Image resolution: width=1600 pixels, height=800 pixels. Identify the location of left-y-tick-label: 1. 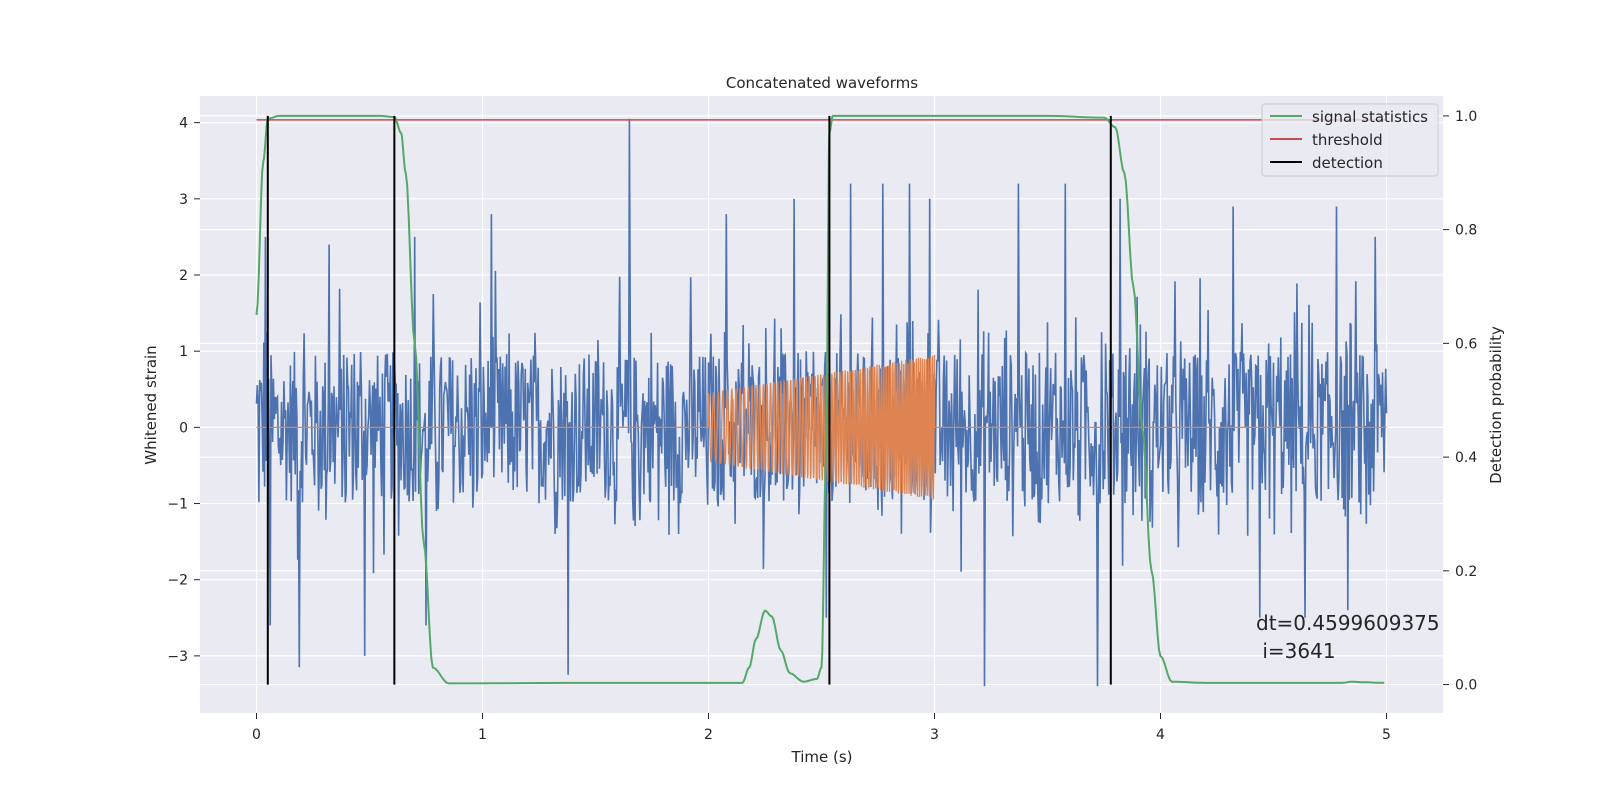
(183, 352).